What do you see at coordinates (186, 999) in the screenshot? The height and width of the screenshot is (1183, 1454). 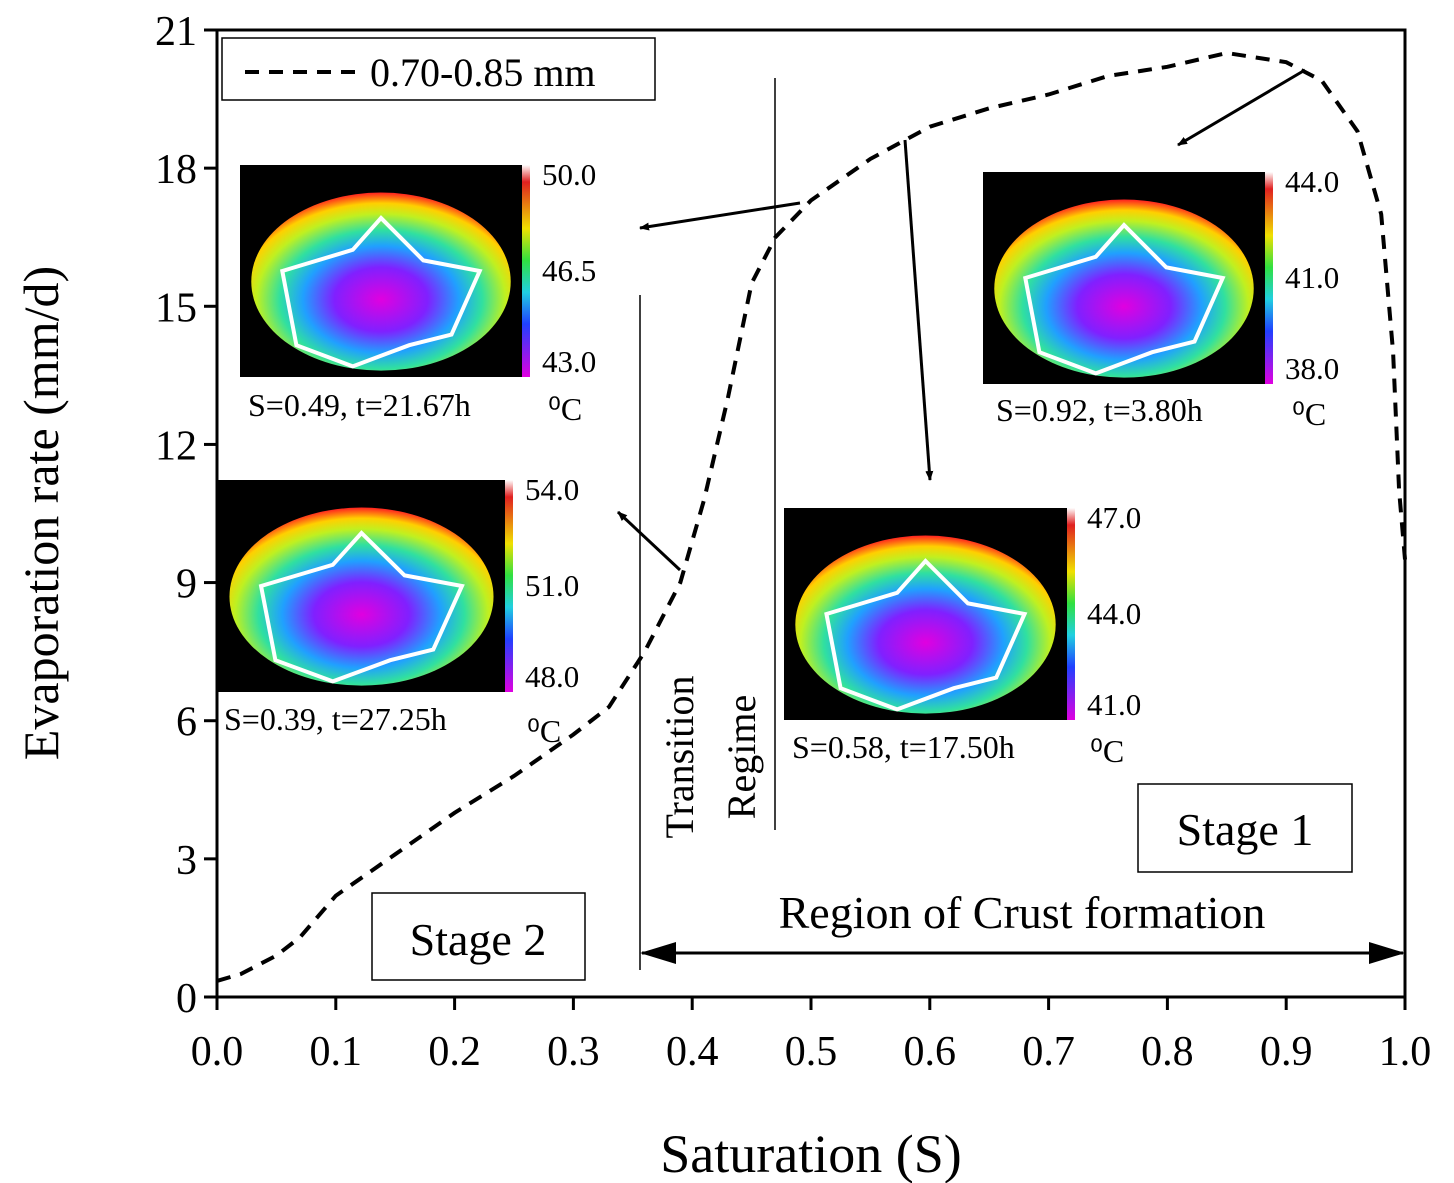 I see `y-tick-label: 0` at bounding box center [186, 999].